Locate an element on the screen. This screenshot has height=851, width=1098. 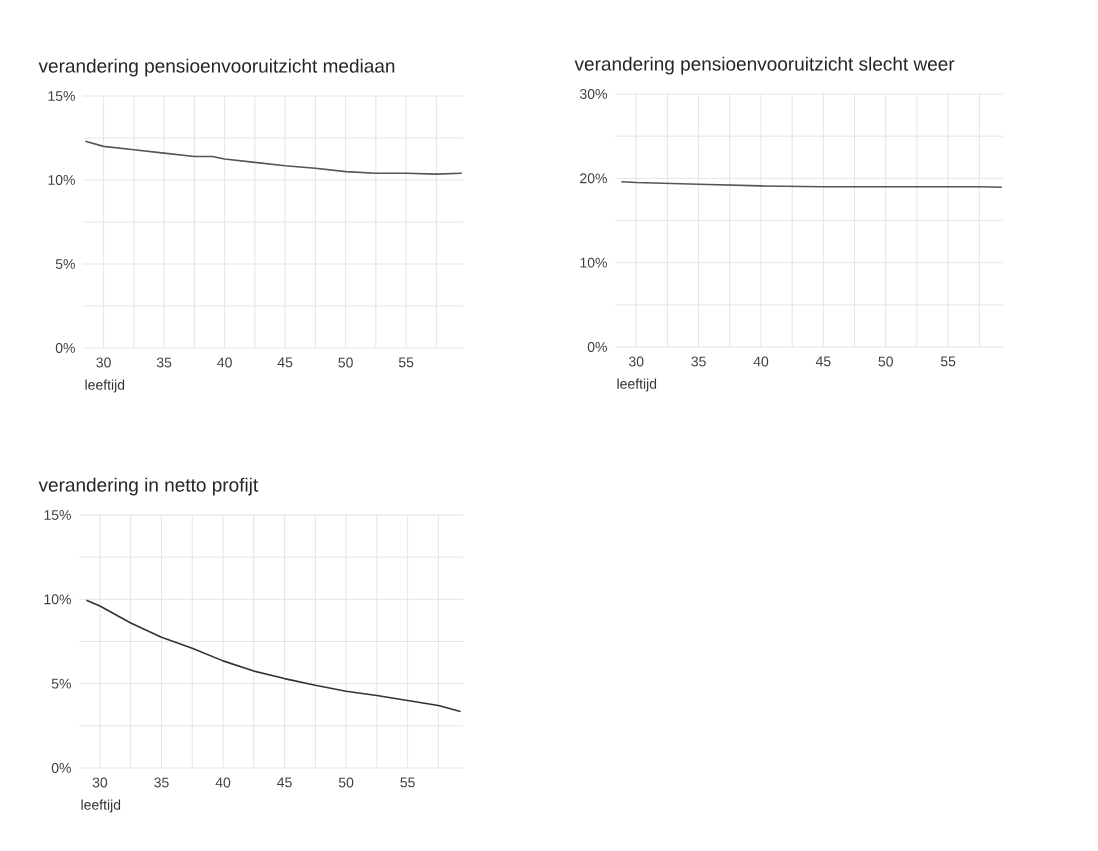
chart-title: verandering pensioenvooruitzicht slecht weer is located at coordinates (764, 65).